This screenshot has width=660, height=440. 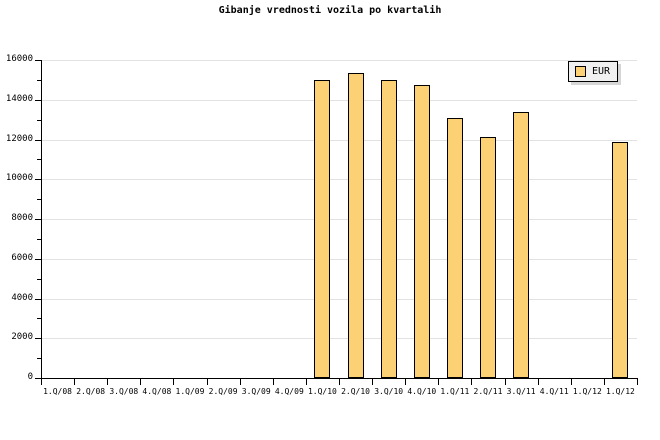 I want to click on x-axis-label: 3.Q/10, so click(x=389, y=391).